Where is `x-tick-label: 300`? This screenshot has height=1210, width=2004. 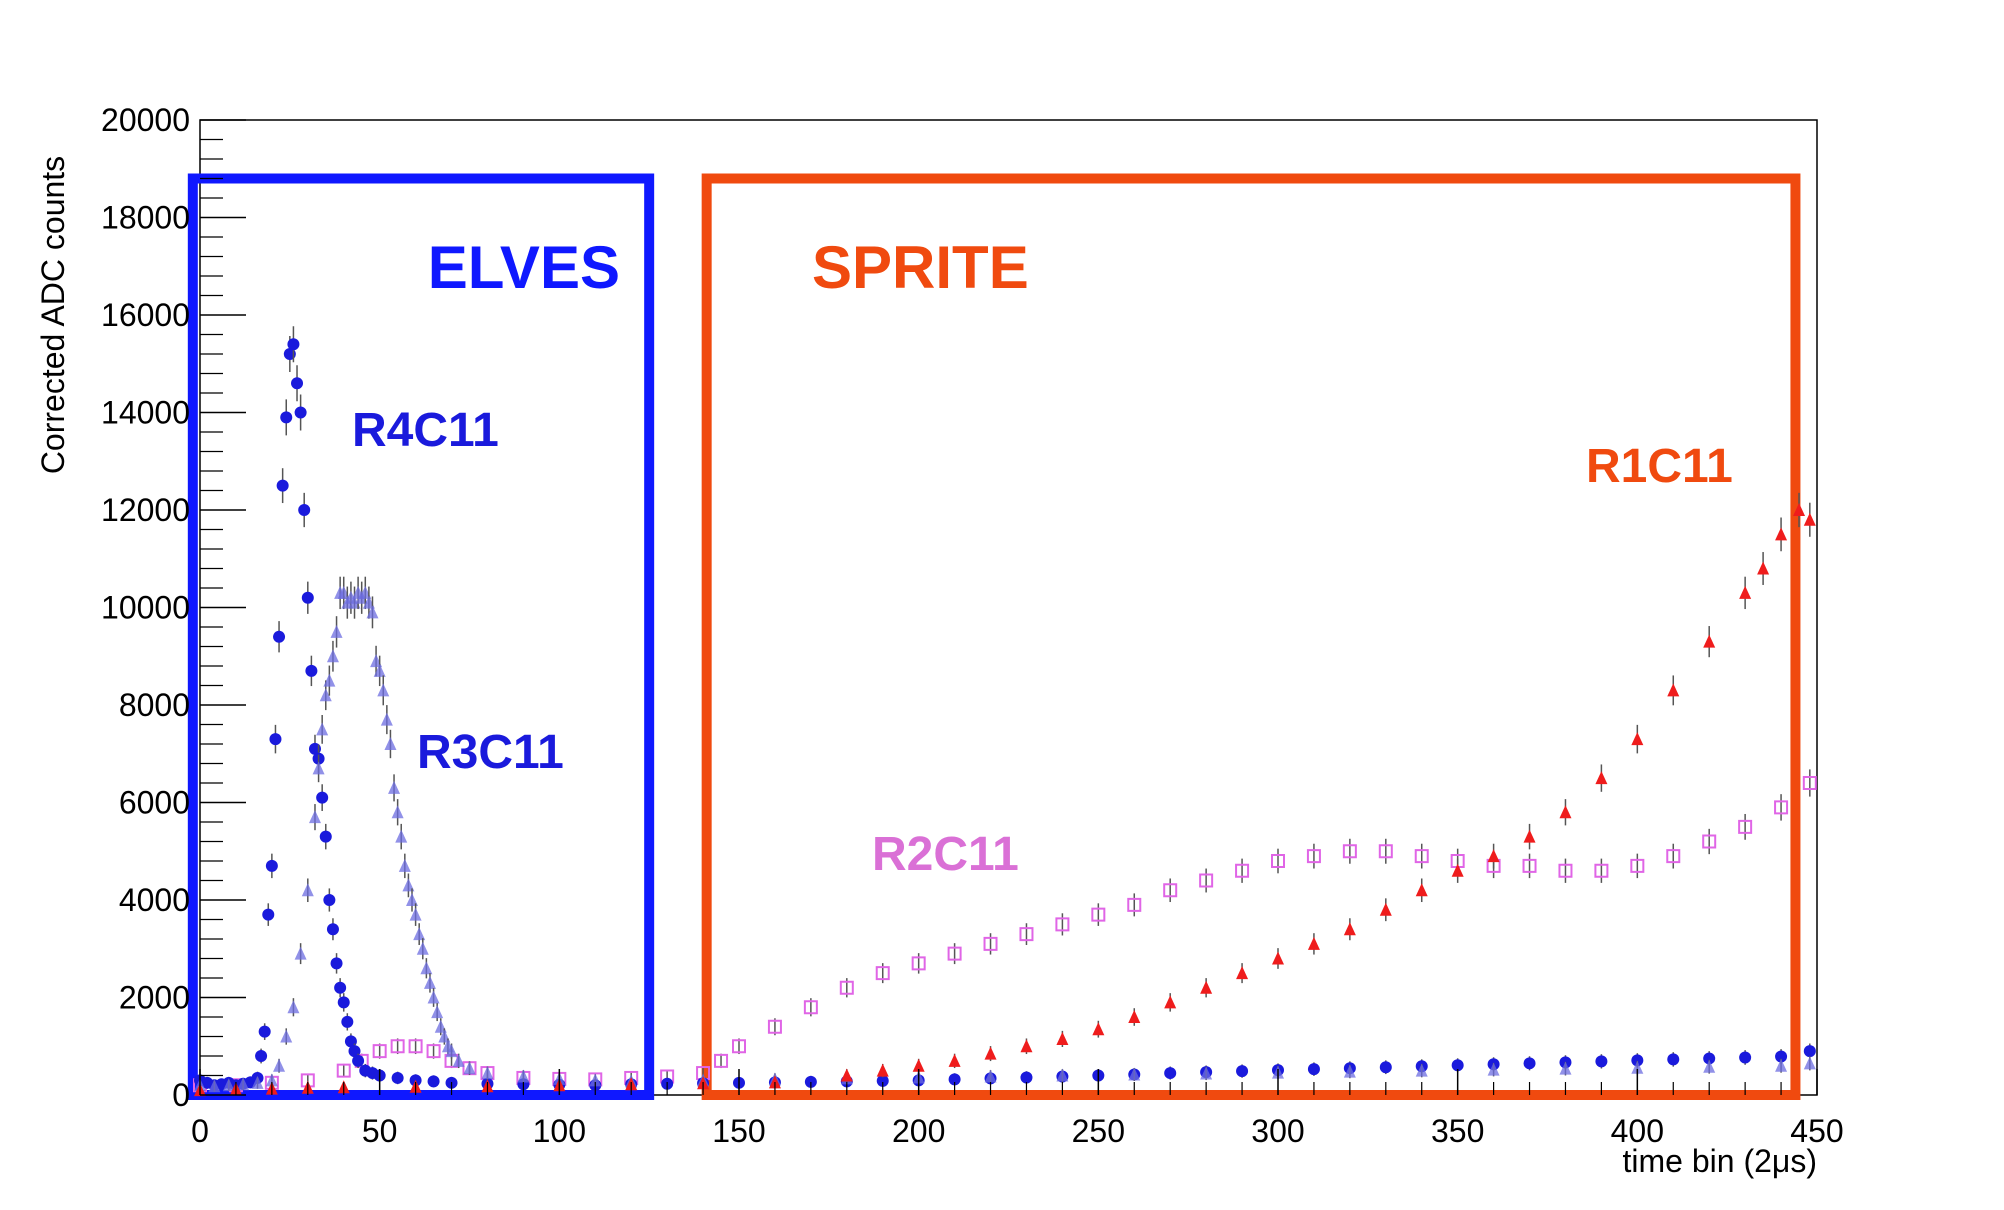 x-tick-label: 300 is located at coordinates (1277, 1131).